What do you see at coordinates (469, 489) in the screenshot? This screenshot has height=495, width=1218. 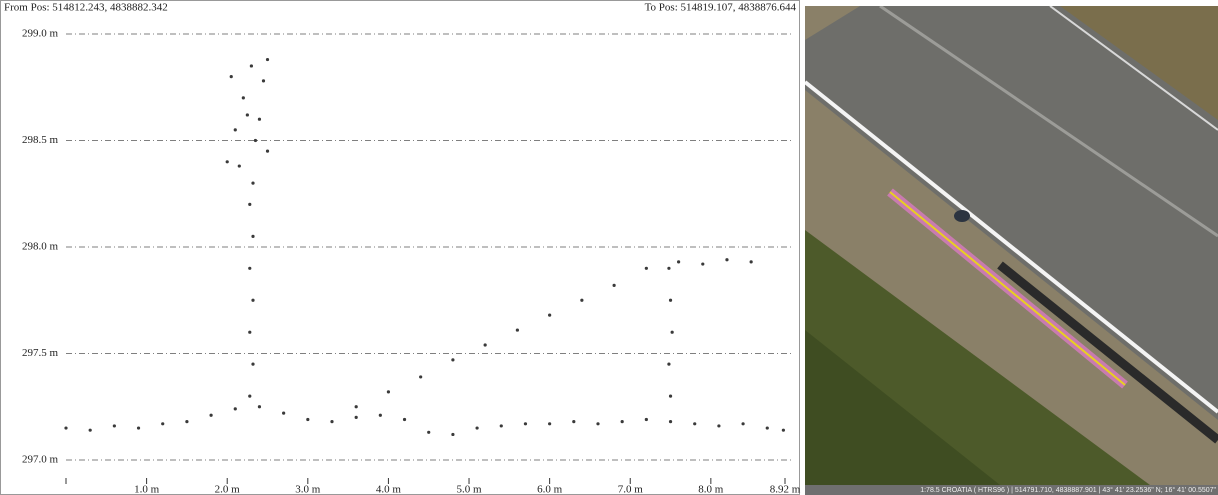 I see `x-tick-label: 5.0 m` at bounding box center [469, 489].